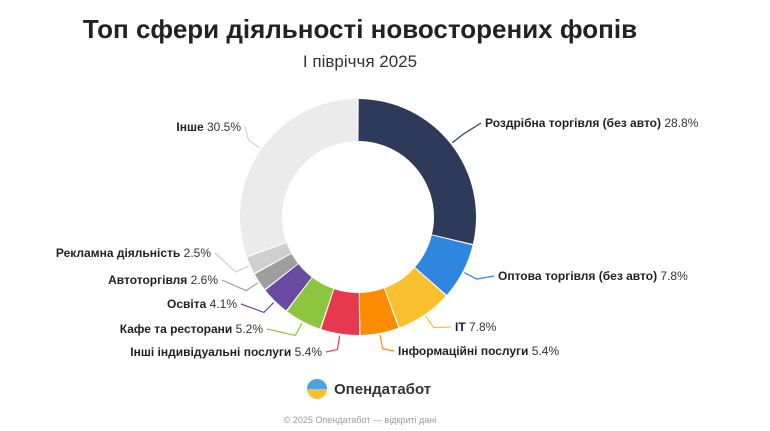 The image size is (770, 431). I want to click on data-label: Інформаційні послуги 5.4%, so click(478, 351).